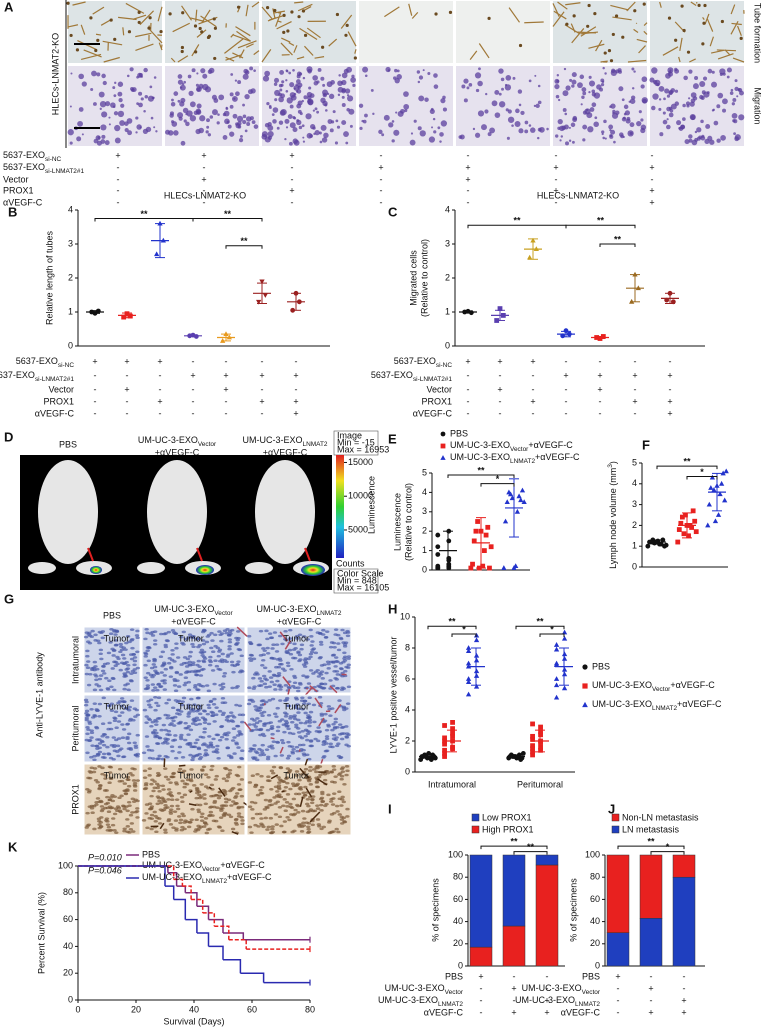 The height and width of the screenshot is (1030, 764). Describe the element at coordinates (356, 443) in the screenshot. I see `info-box` at that location.